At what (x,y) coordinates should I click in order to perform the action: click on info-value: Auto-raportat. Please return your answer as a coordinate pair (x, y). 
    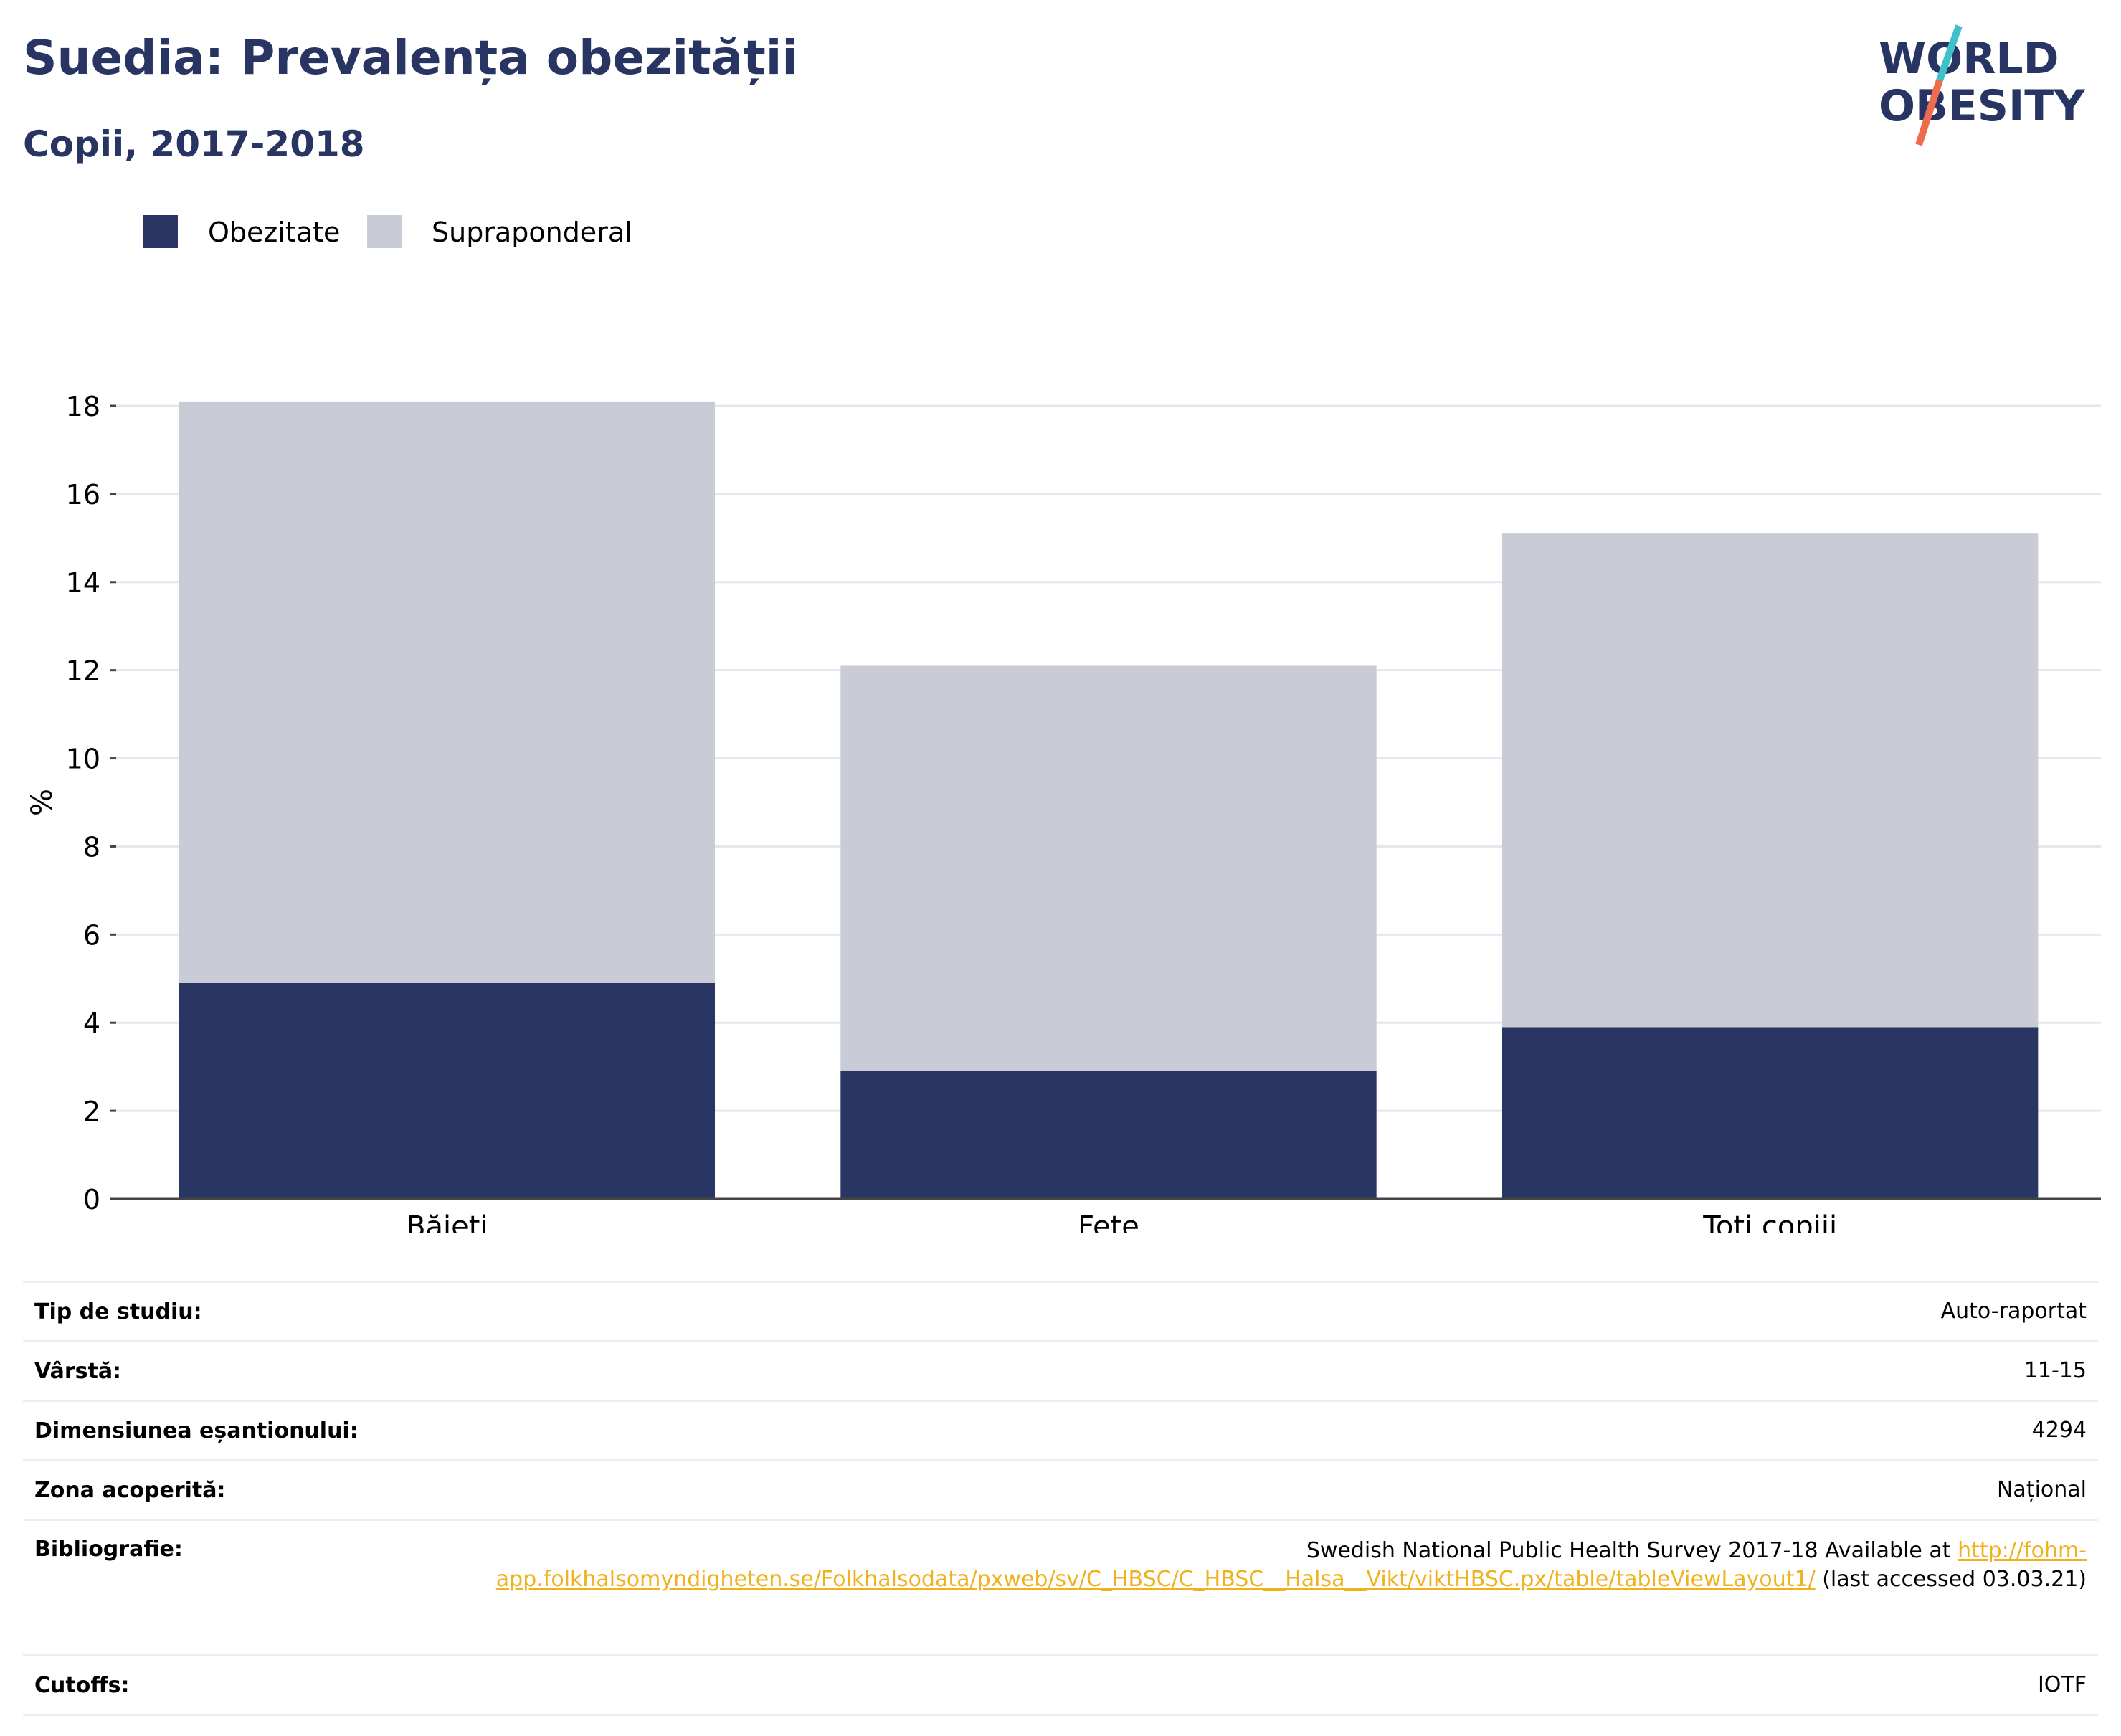
    Looking at the image, I should click on (2013, 1312).